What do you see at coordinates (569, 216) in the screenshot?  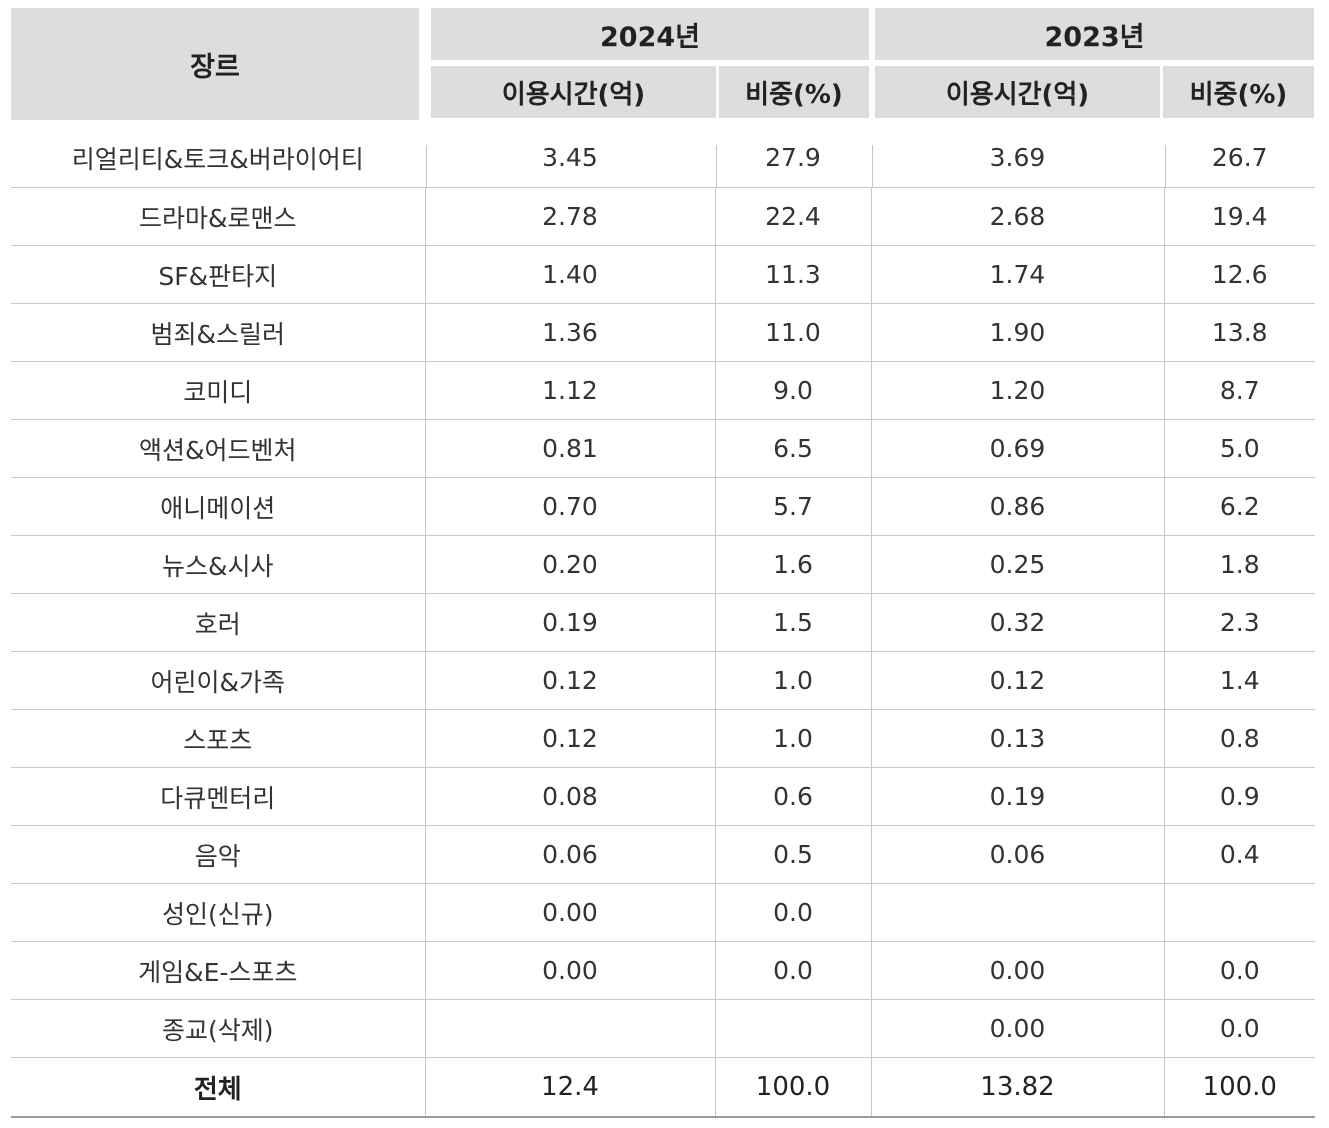 I see `hours-2024-cell: 2.78` at bounding box center [569, 216].